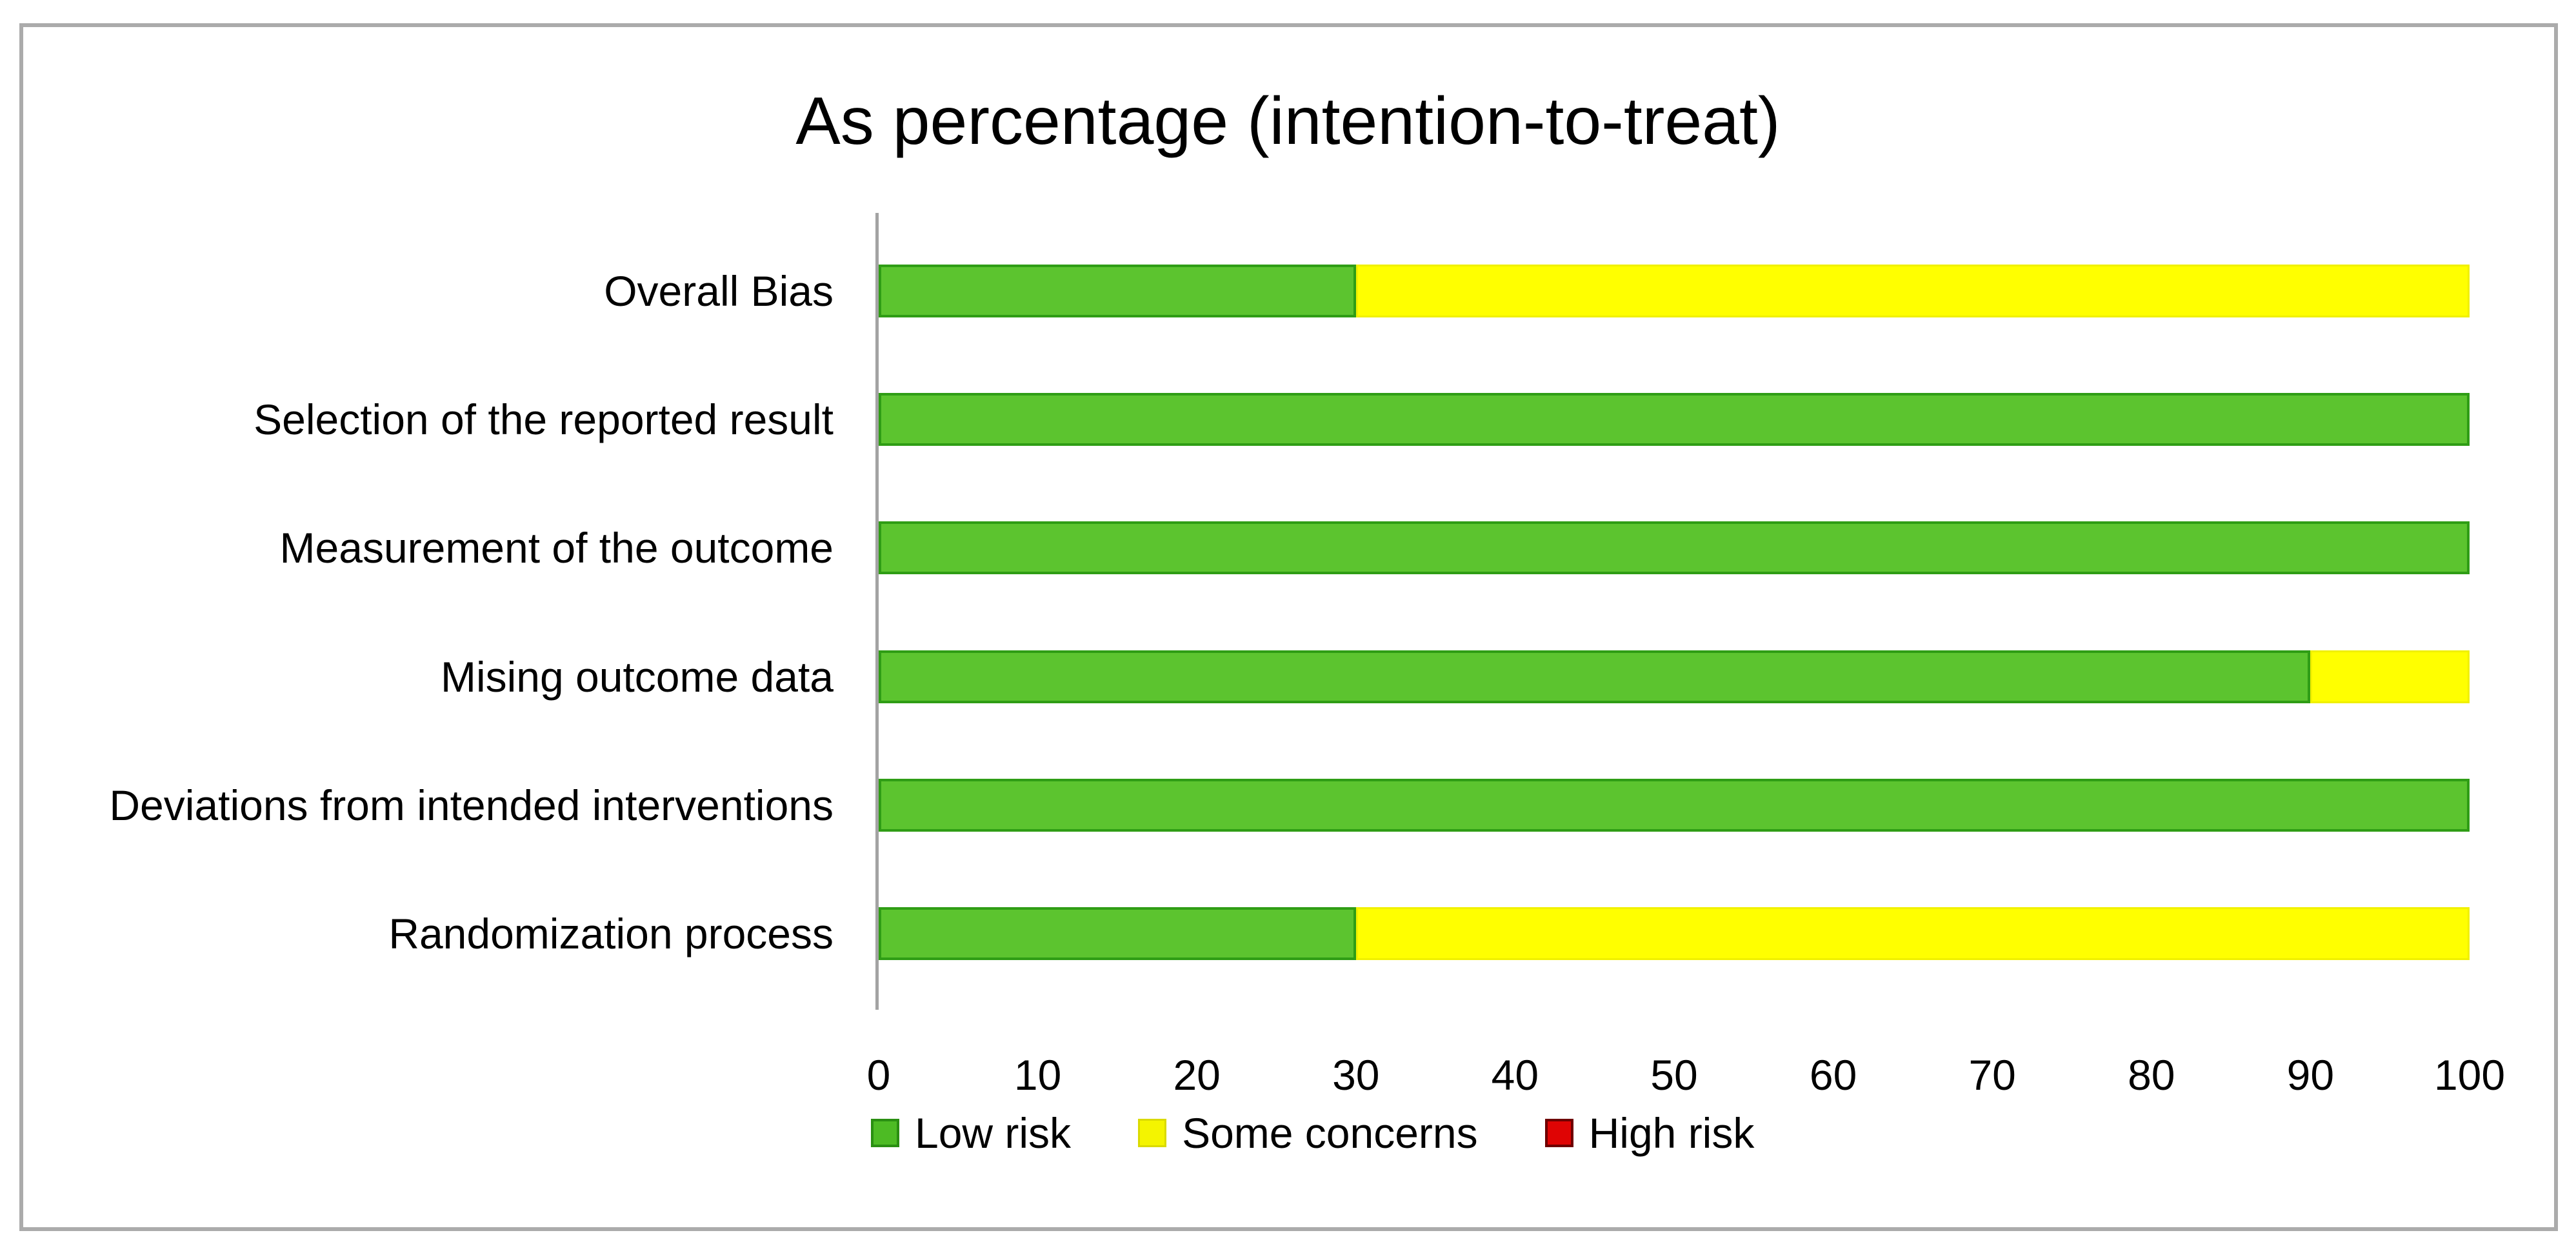 This screenshot has height=1253, width=2576. I want to click on legend: Low risk Some concerns High risk, so click(1312, 1133).